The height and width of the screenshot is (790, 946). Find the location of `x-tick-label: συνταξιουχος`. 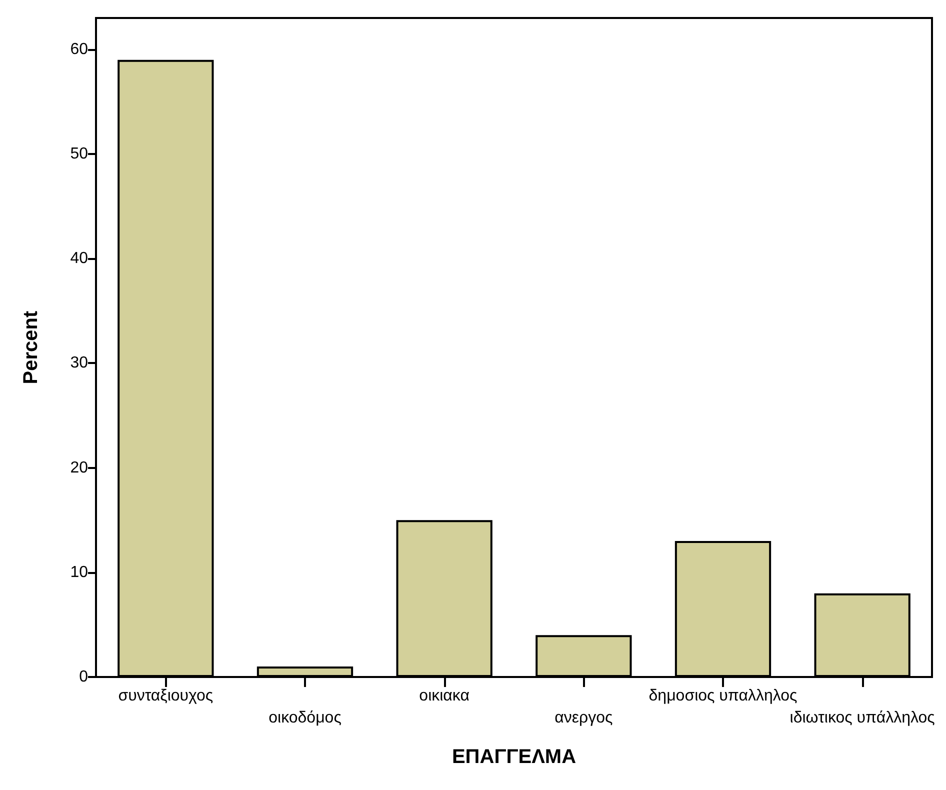

x-tick-label: συνταξιουχος is located at coordinates (166, 696).